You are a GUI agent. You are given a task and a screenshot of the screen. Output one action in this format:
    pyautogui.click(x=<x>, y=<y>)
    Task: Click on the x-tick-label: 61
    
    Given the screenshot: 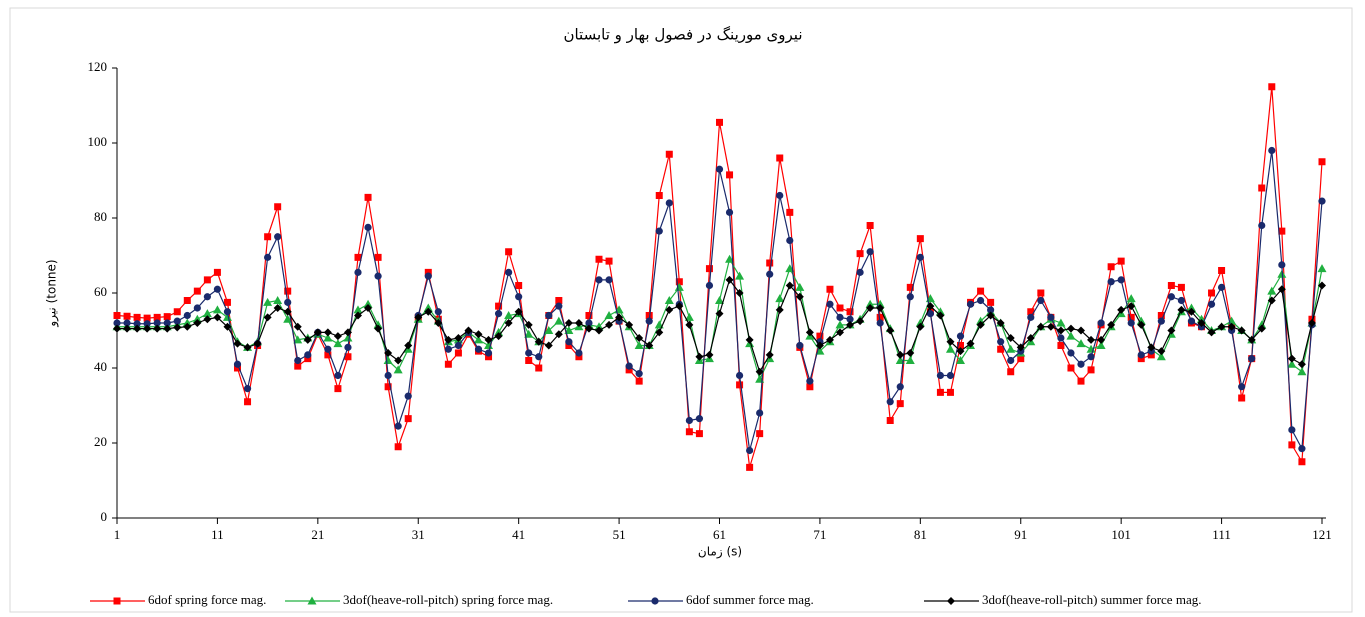 What is the action you would take?
    pyautogui.click(x=719, y=534)
    